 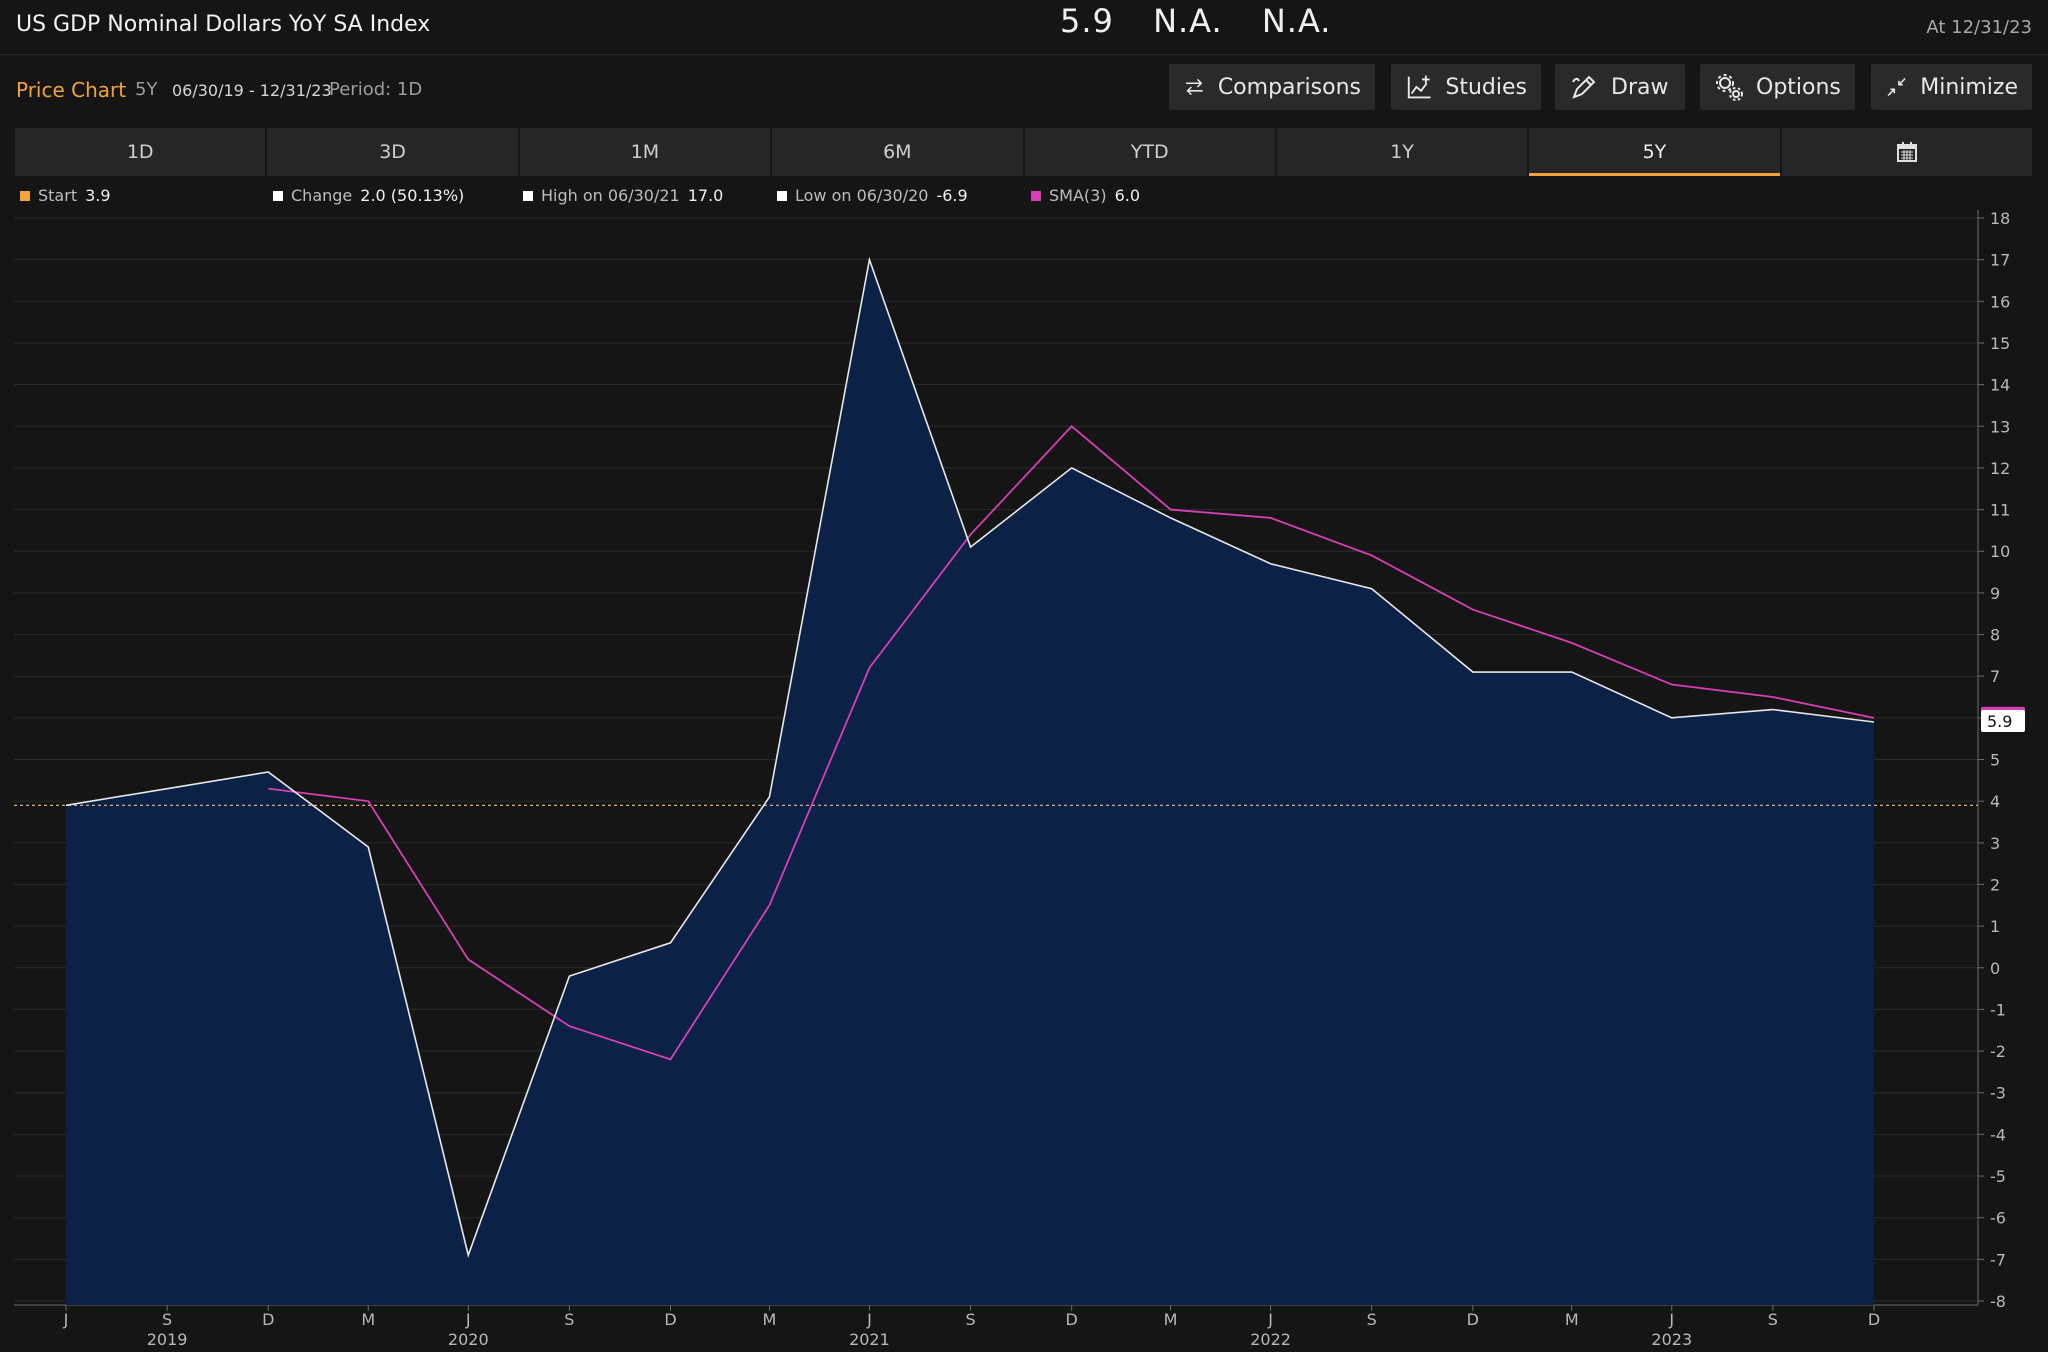 What do you see at coordinates (1998, 1093) in the screenshot?
I see `y-tick-label: -3` at bounding box center [1998, 1093].